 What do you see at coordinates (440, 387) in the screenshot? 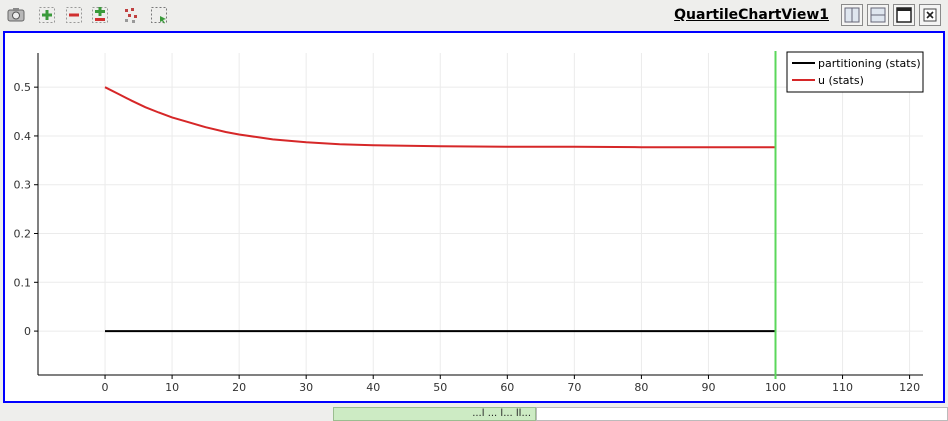
I see `x-tick-label: 50` at bounding box center [440, 387].